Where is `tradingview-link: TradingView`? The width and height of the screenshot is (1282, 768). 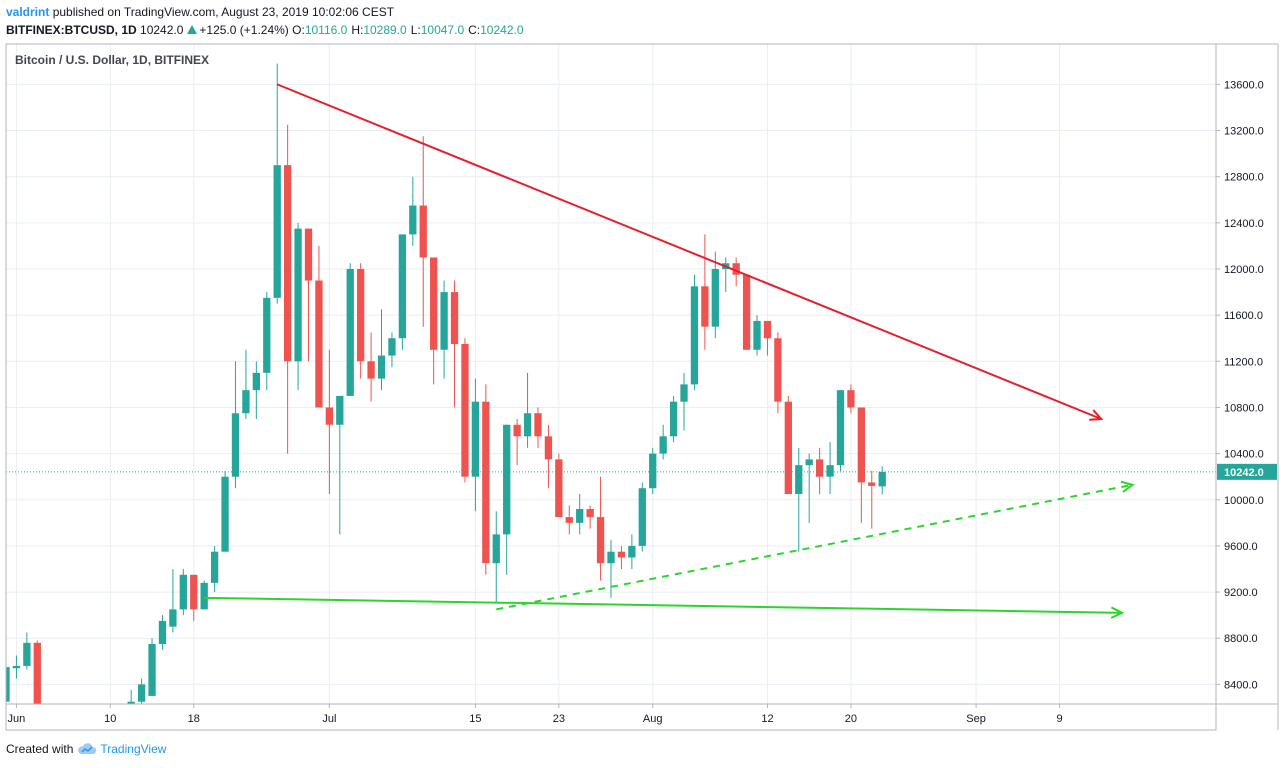 tradingview-link: TradingView is located at coordinates (121, 749).